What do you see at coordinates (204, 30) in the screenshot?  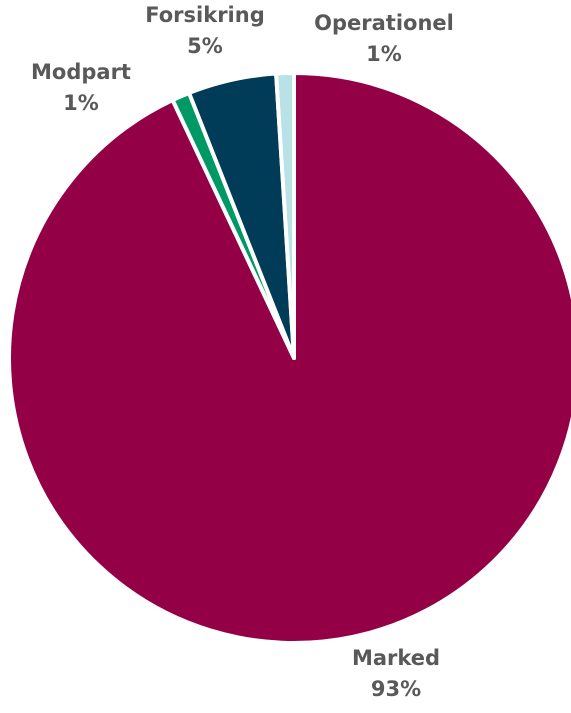 I see `slice-label-forsikring: Forsikring 5%` at bounding box center [204, 30].